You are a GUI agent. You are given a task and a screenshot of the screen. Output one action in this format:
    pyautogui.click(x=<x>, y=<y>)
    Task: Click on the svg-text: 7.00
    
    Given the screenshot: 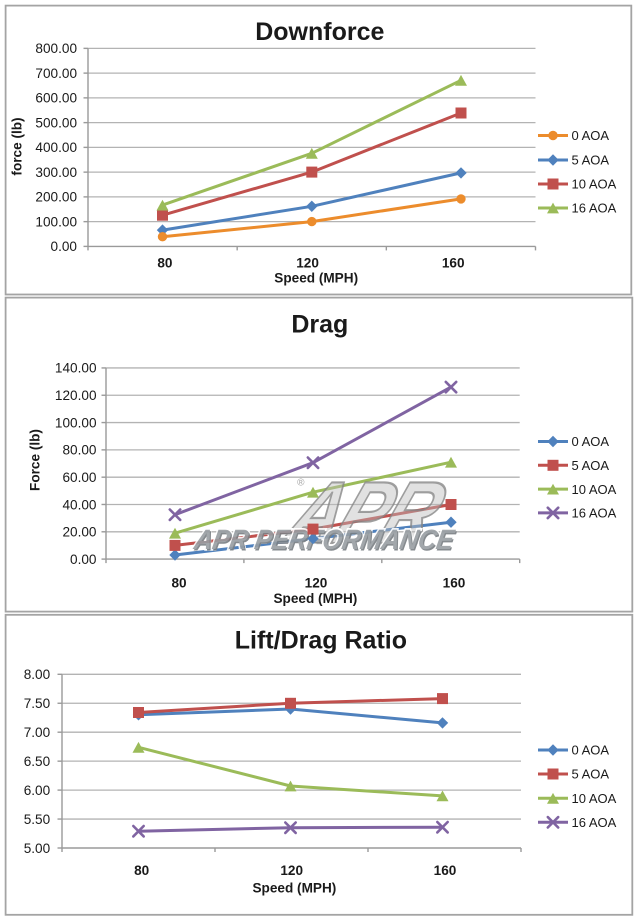 What is the action you would take?
    pyautogui.click(x=37, y=732)
    